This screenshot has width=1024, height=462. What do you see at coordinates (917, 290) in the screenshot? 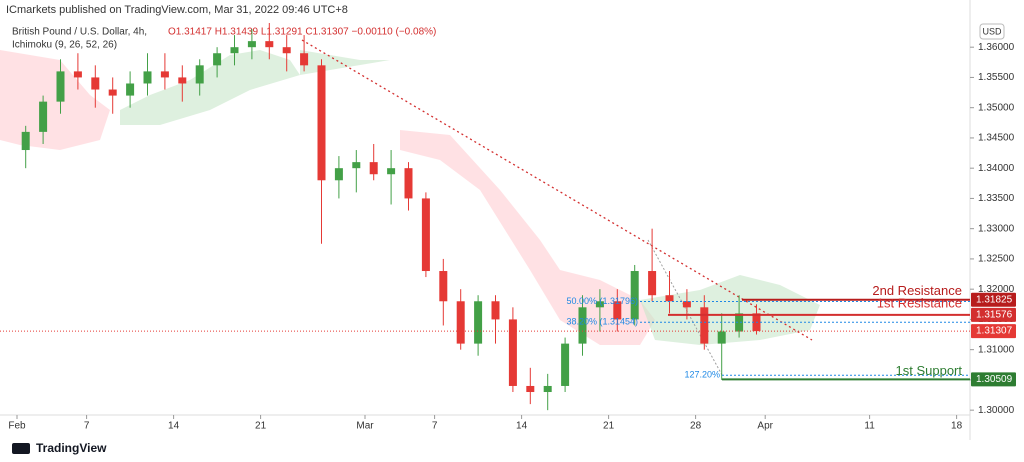
I see `level-name: 2nd Resistance` at bounding box center [917, 290].